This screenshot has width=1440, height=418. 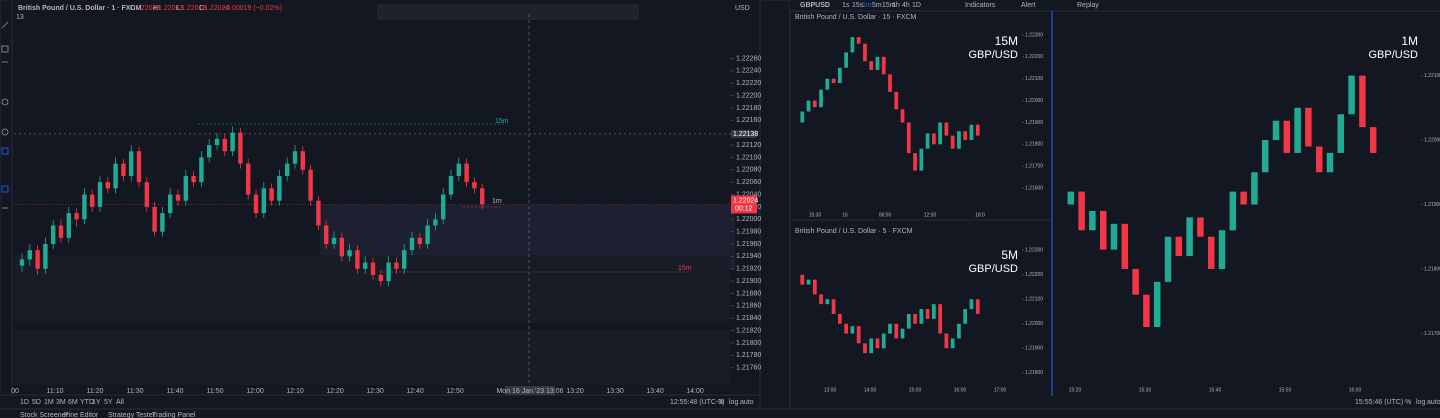 What do you see at coordinates (867, 5) in the screenshot?
I see `interval: 1m` at bounding box center [867, 5].